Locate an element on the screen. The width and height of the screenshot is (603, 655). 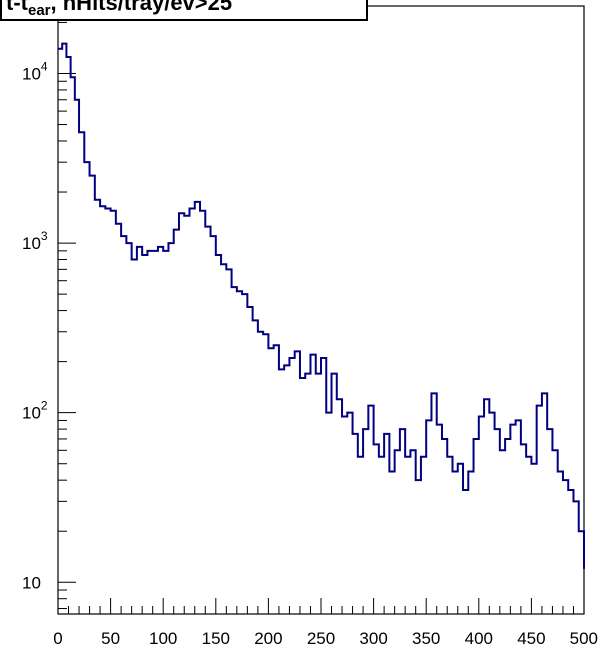
x-tick-label: 500 is located at coordinates (584, 638).